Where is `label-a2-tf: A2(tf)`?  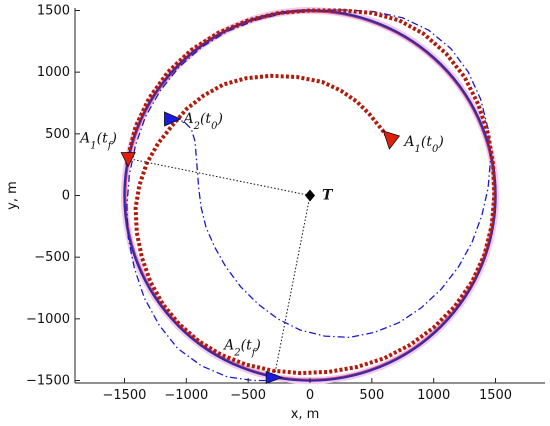 label-a2-tf: A2(tf) is located at coordinates (241, 347).